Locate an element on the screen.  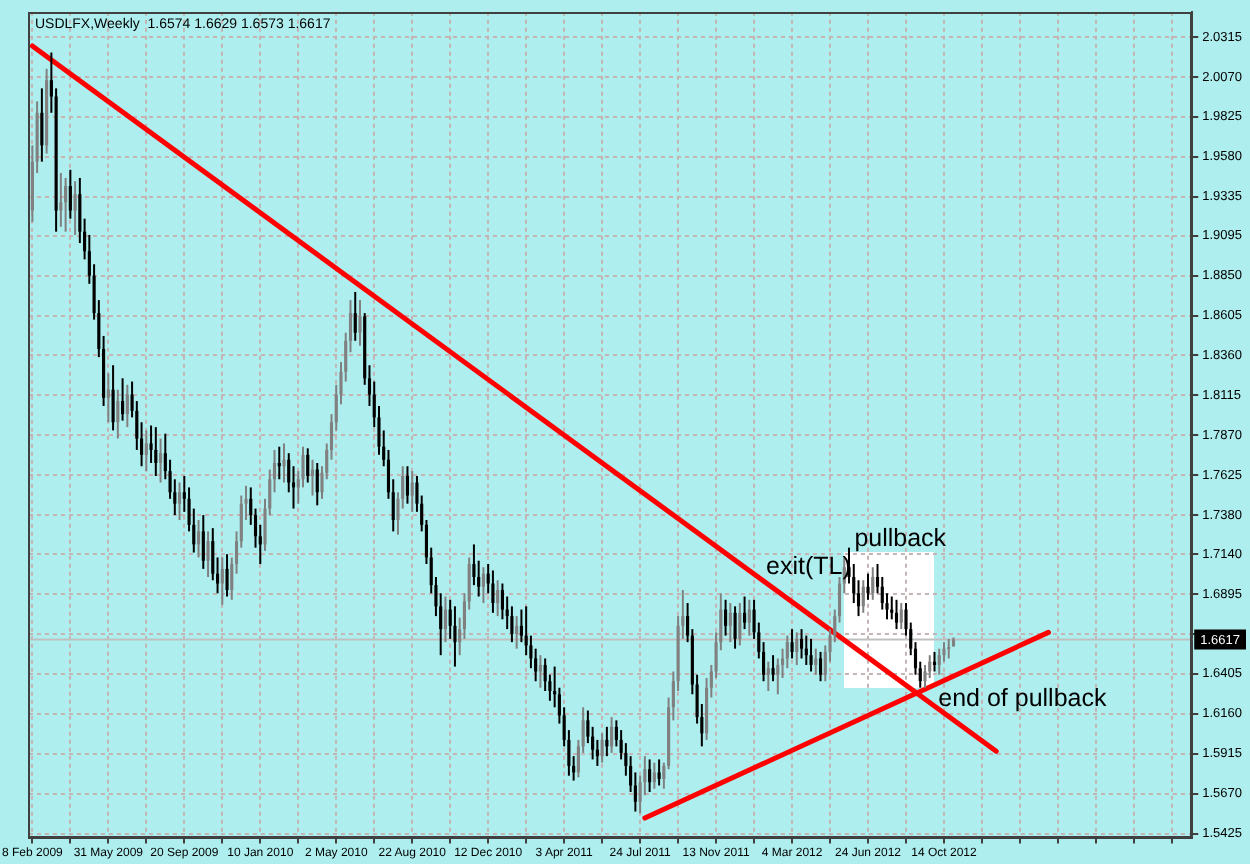
annotation: exit(TL) is located at coordinates (808, 566).